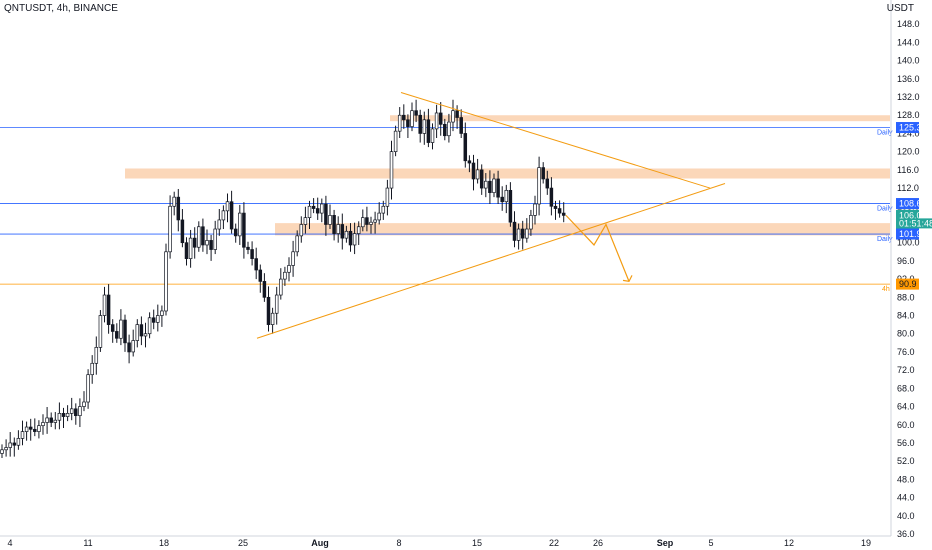  Describe the element at coordinates (906, 316) in the screenshot. I see `y-tick-label: 84.0` at that location.